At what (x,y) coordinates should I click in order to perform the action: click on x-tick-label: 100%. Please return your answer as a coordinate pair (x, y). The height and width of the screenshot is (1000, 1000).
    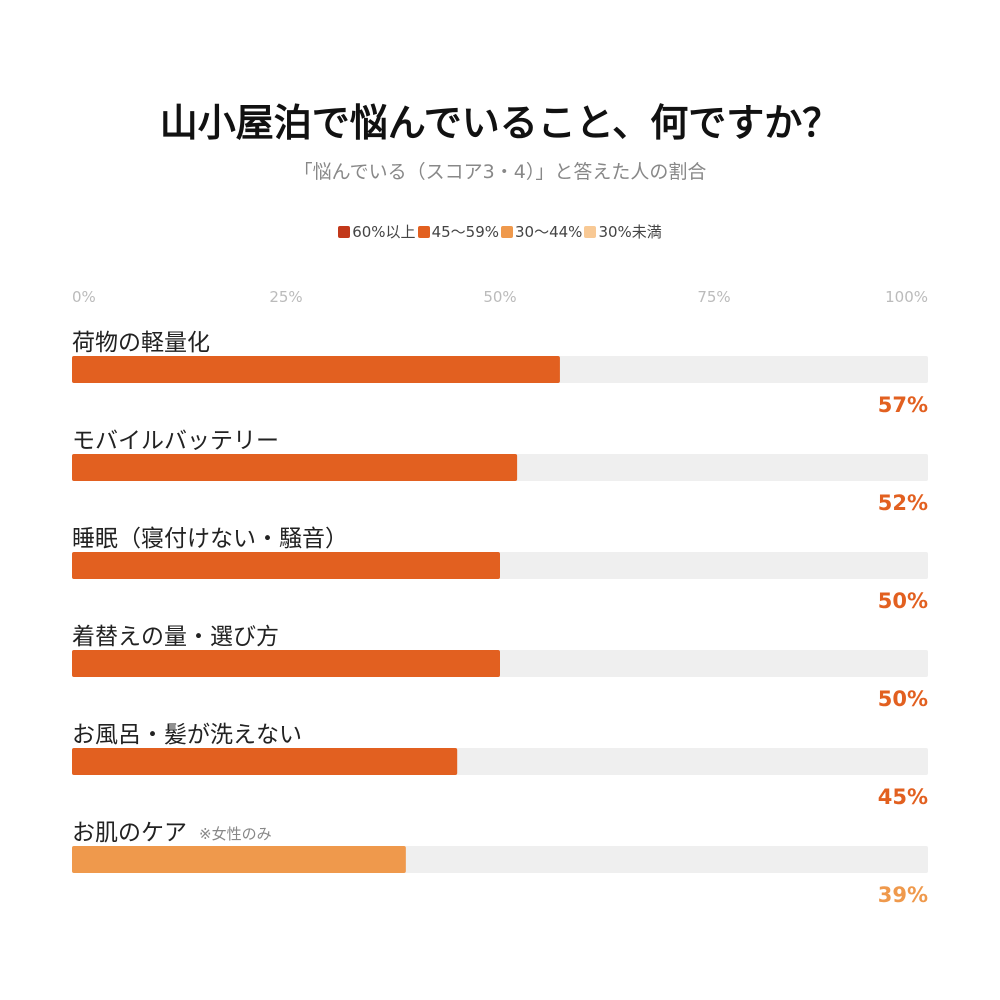
    Looking at the image, I should click on (906, 297).